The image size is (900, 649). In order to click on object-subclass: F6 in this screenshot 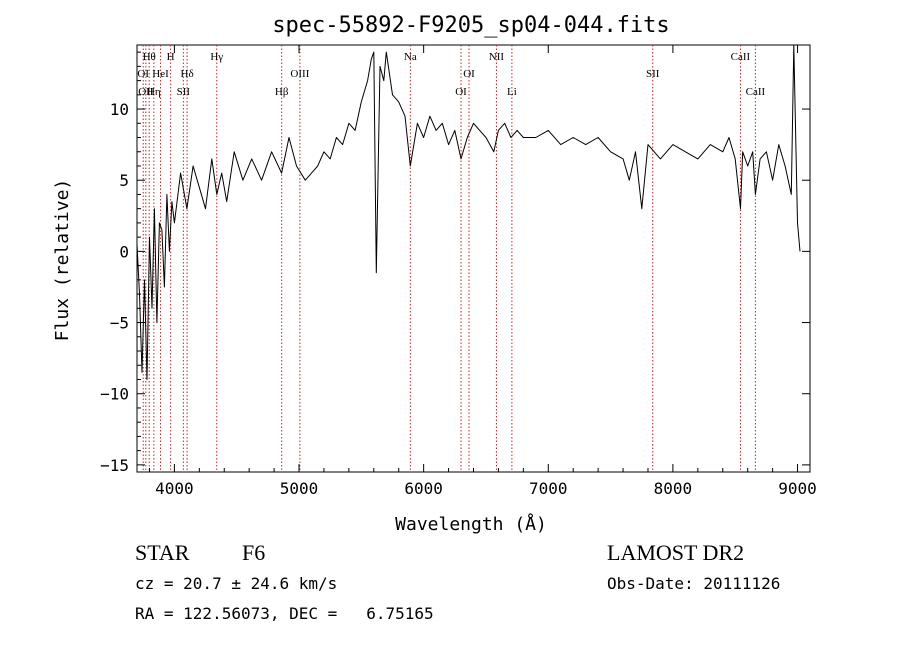, I will do `click(254, 552)`.